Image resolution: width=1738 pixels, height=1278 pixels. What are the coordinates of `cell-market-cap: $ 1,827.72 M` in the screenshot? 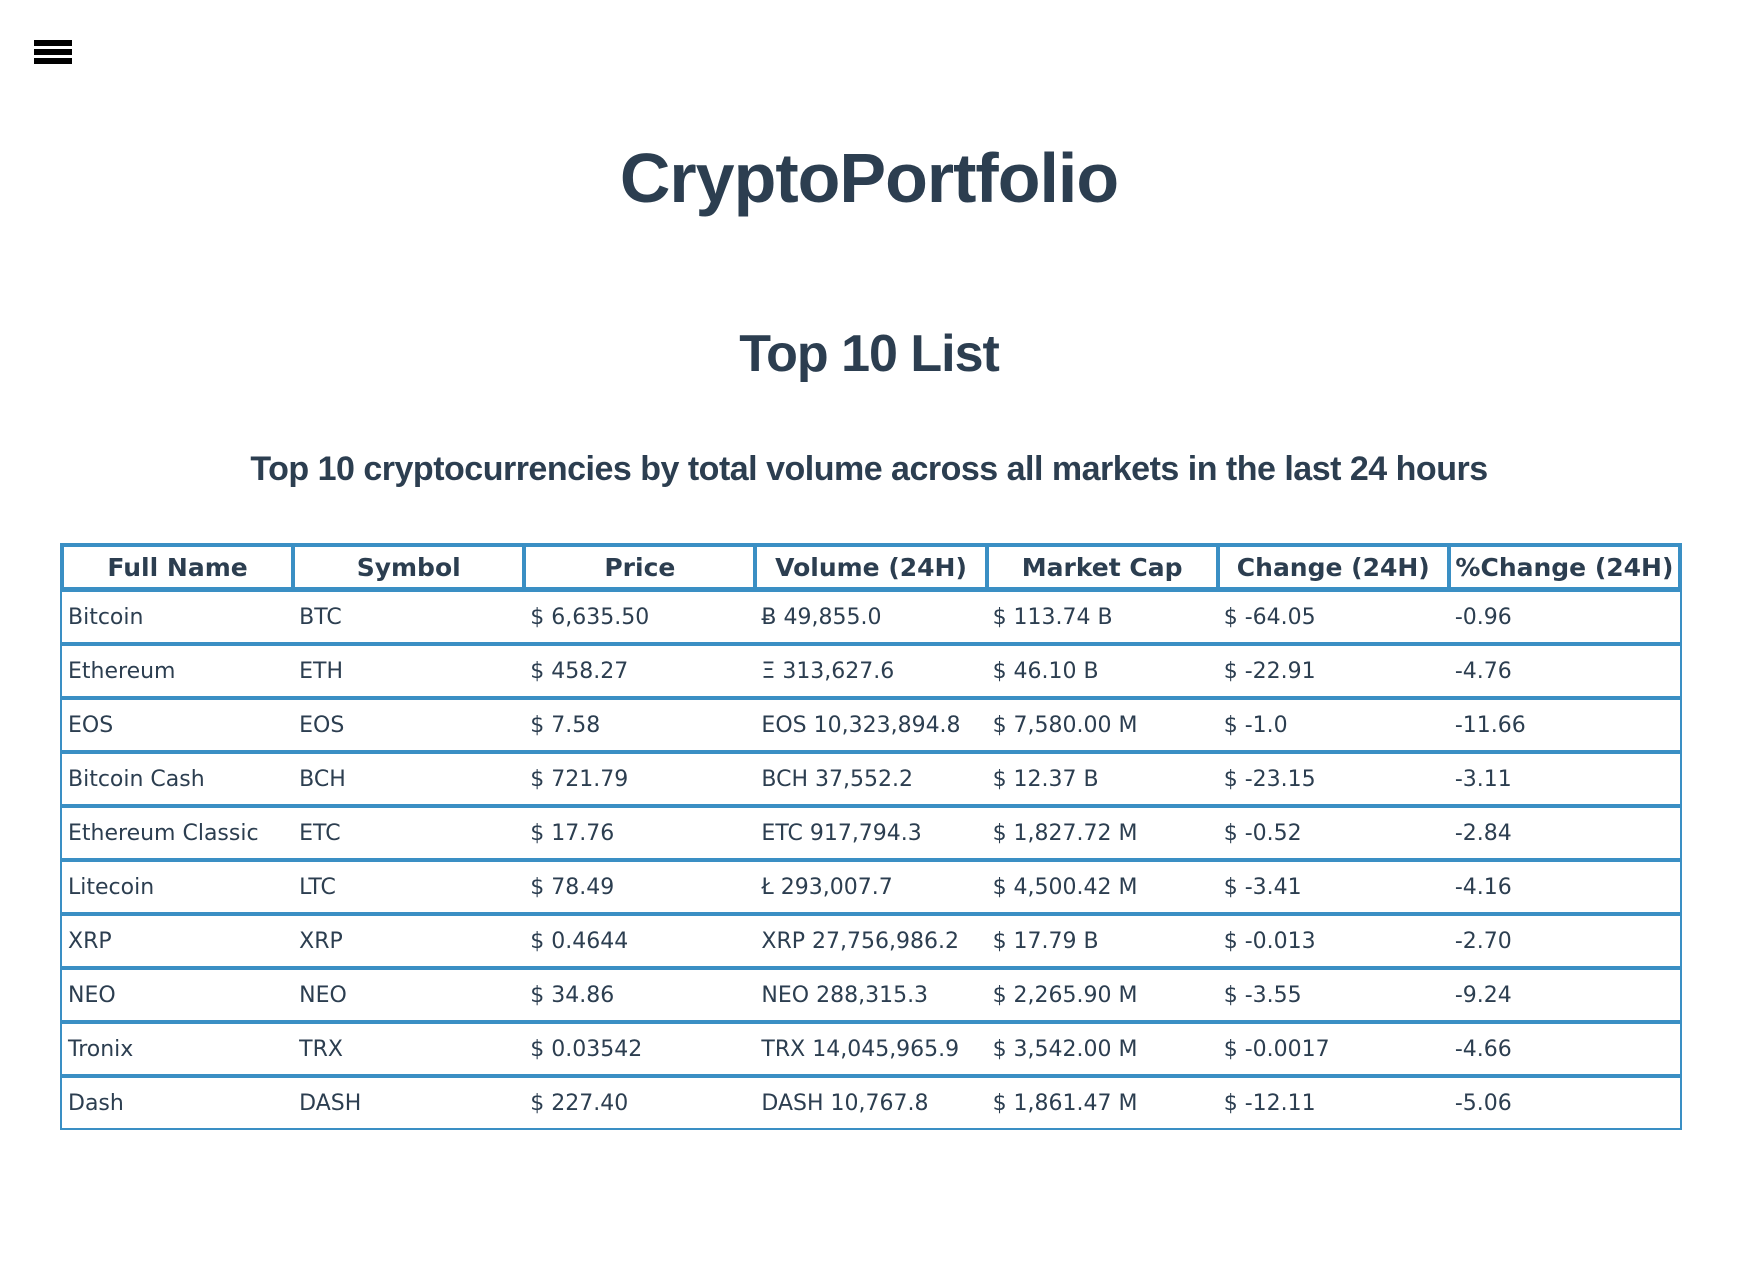 It's located at (1102, 834).